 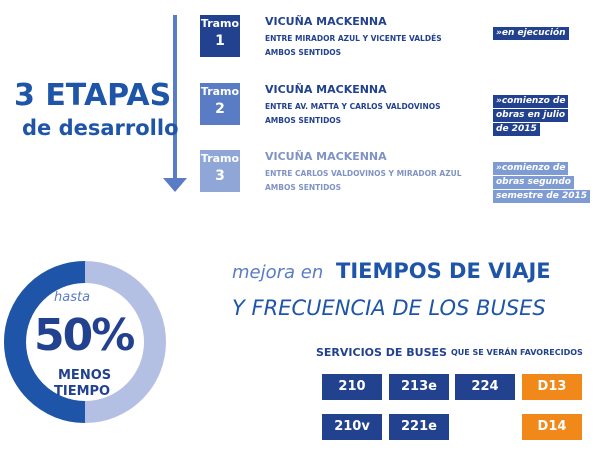 I want to click on tramo-tag: Tramo 3, so click(x=220, y=171).